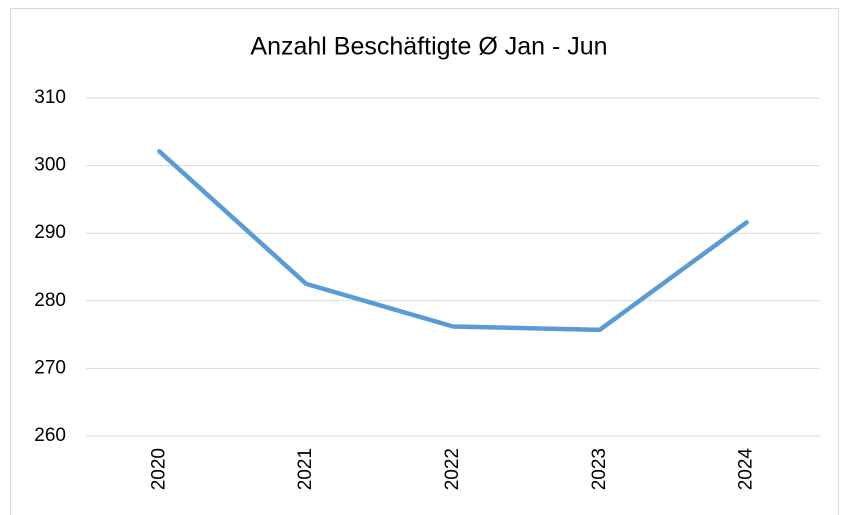 The image size is (841, 515). What do you see at coordinates (599, 469) in the screenshot?
I see `x-tick-label: 2023` at bounding box center [599, 469].